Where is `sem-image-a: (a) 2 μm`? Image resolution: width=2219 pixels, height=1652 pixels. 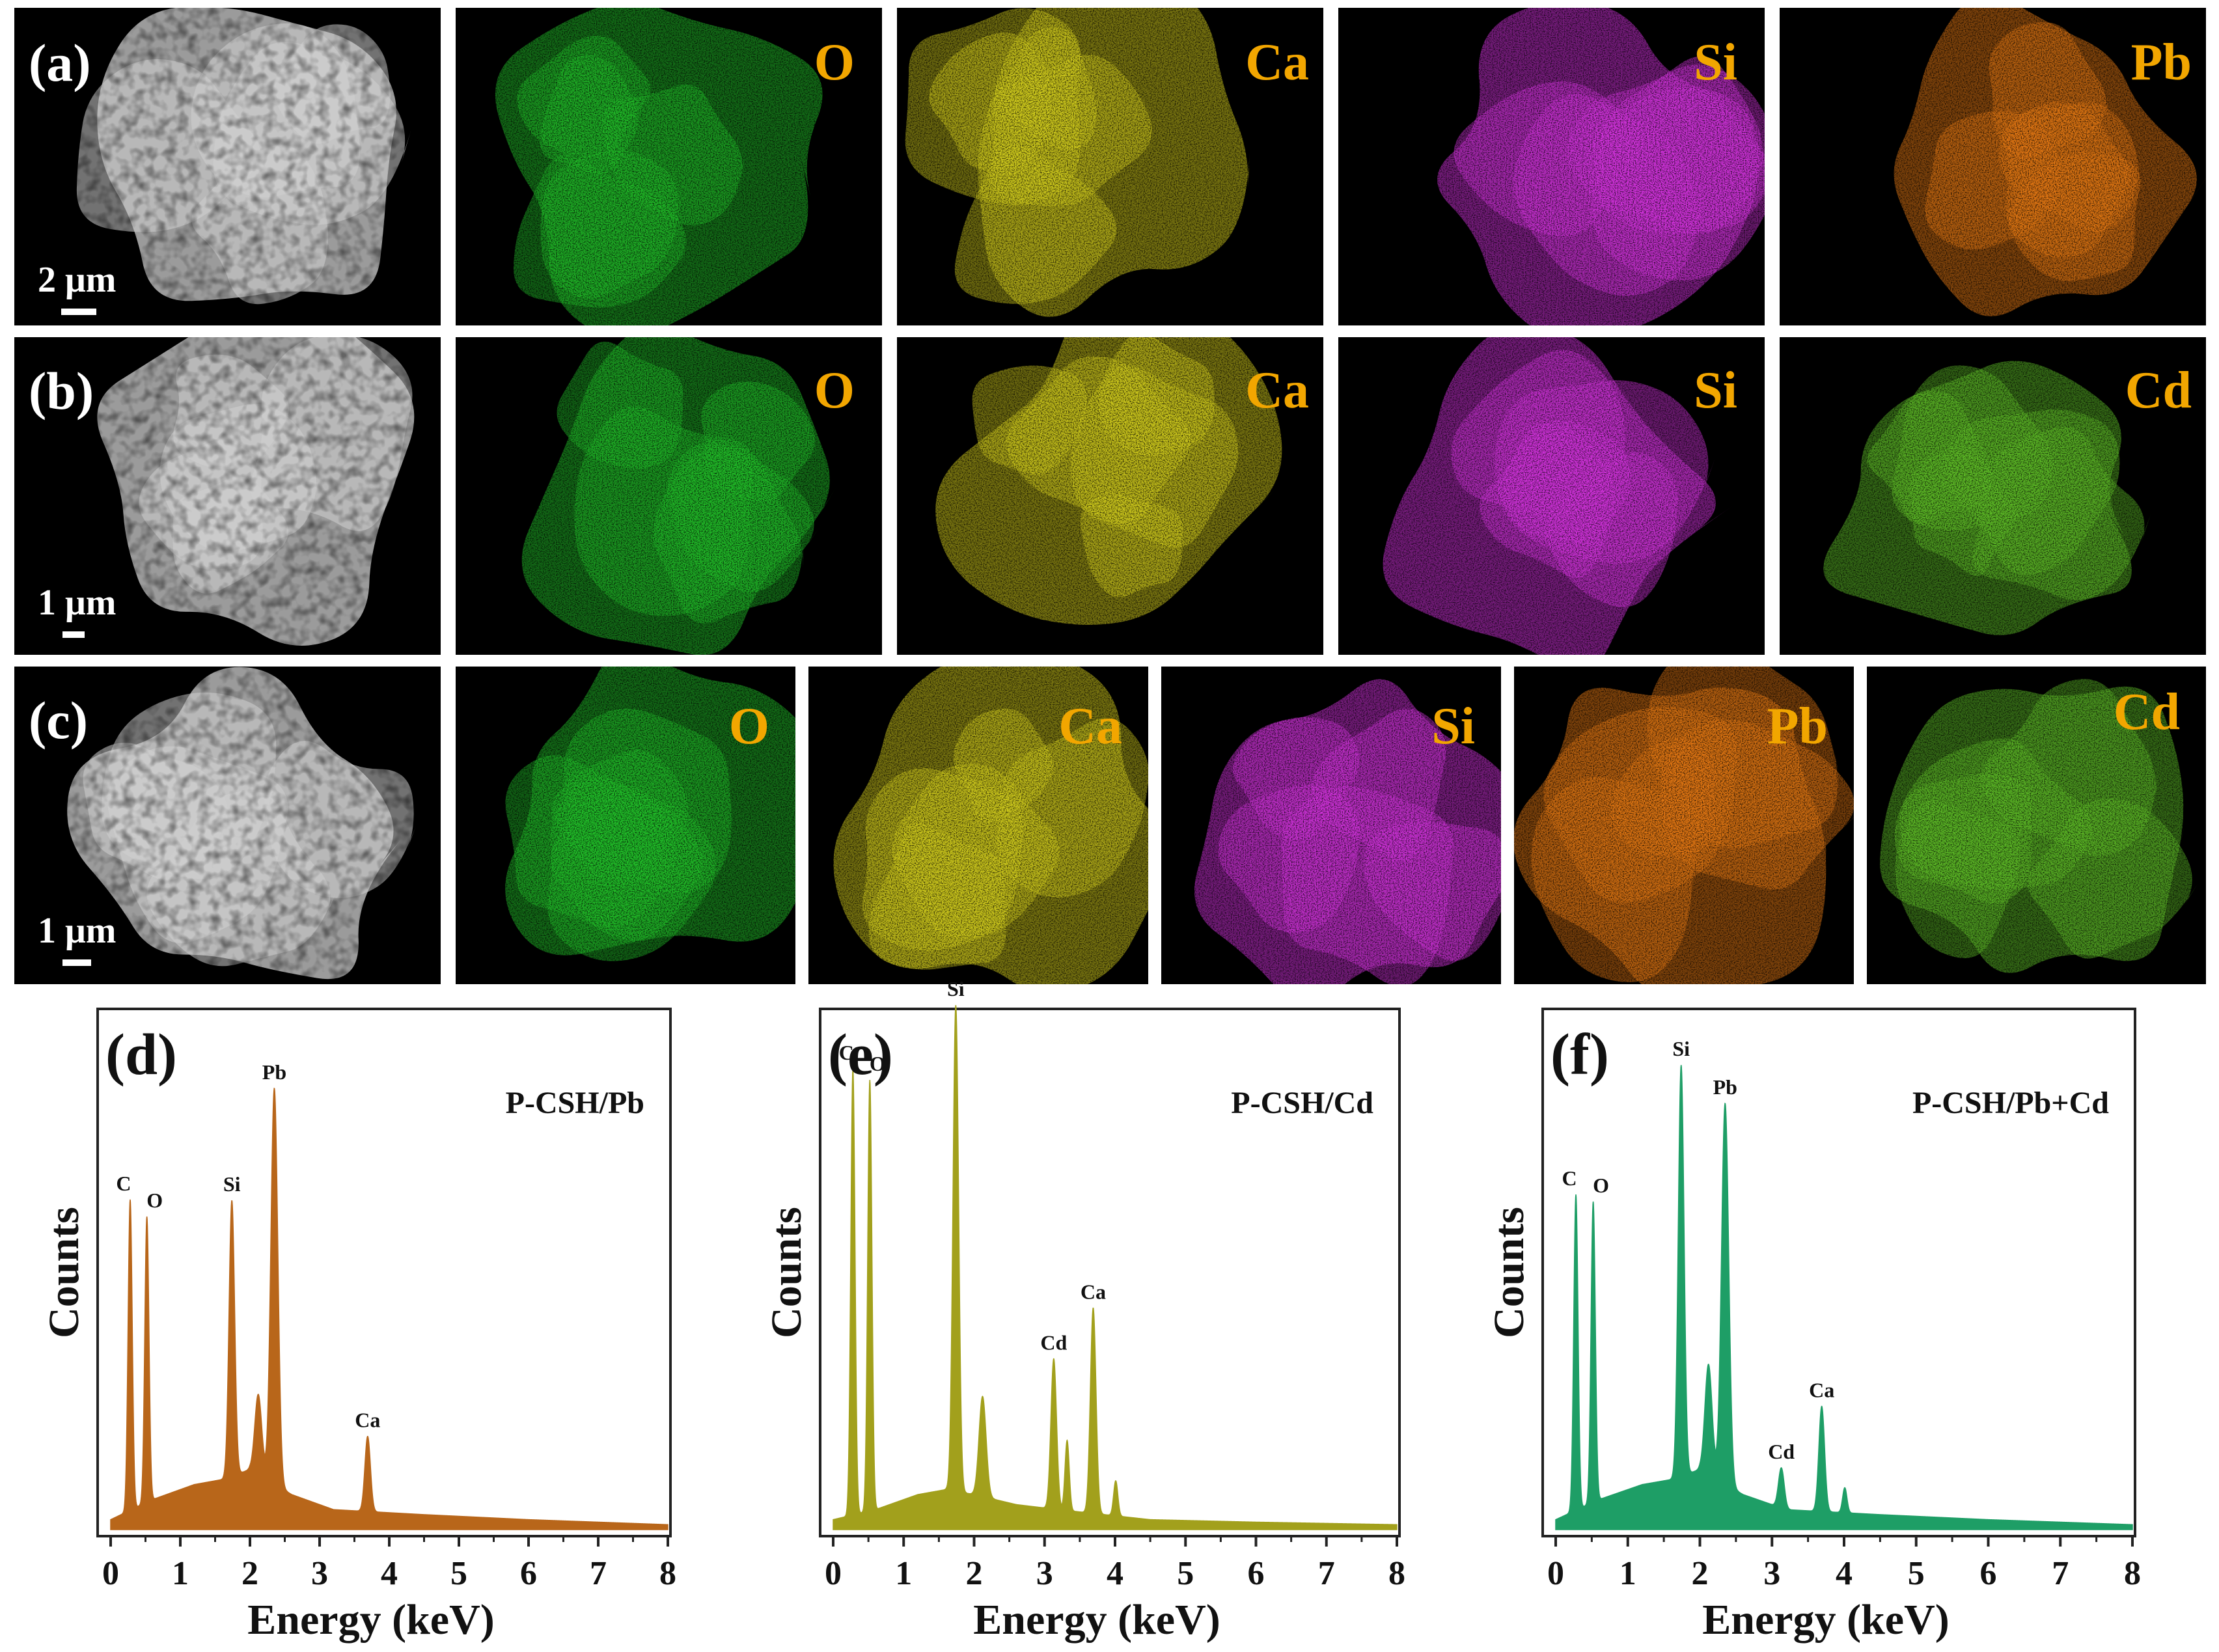 sem-image-a: (a) 2 μm is located at coordinates (228, 166).